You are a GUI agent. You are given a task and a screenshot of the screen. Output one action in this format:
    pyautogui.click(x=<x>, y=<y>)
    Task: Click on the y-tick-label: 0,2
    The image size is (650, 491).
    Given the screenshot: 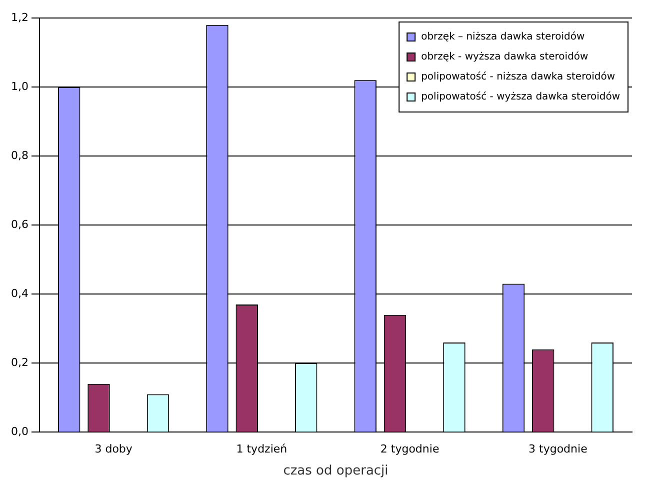 What is the action you would take?
    pyautogui.click(x=19, y=363)
    